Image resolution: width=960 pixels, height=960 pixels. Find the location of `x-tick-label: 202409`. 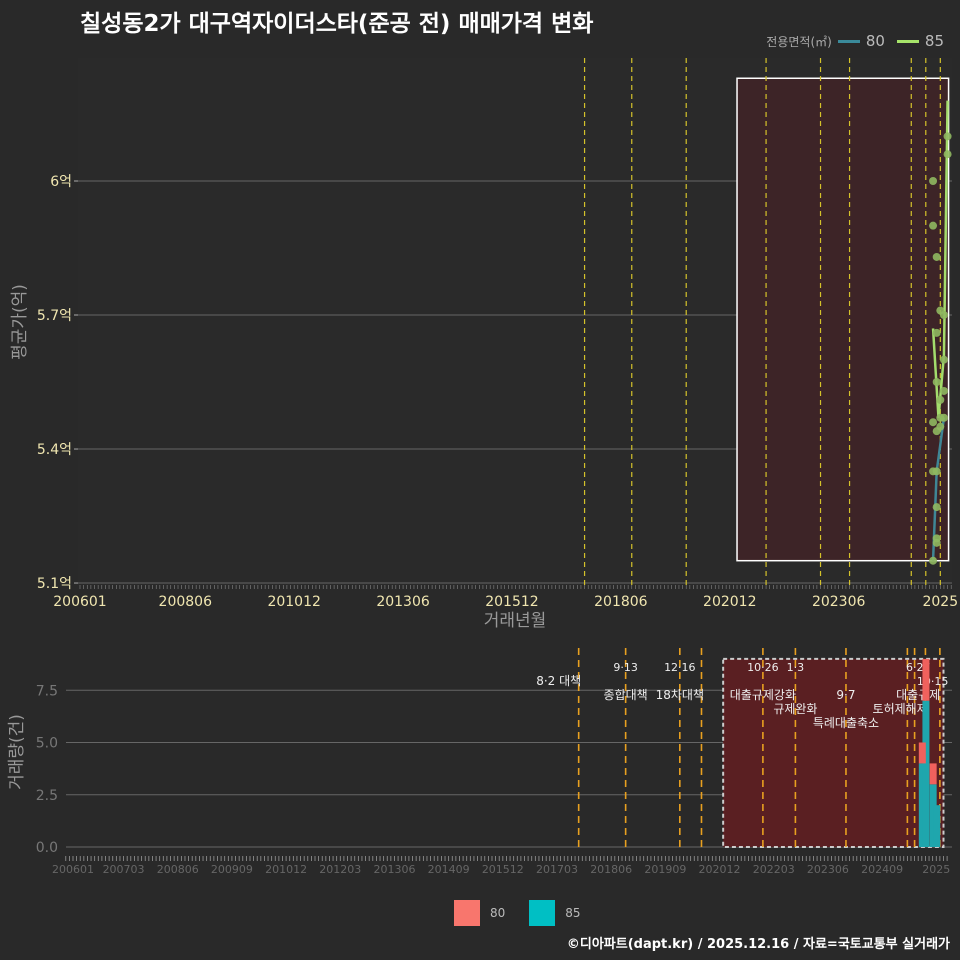

x-tick-label: 202409 is located at coordinates (882, 869).